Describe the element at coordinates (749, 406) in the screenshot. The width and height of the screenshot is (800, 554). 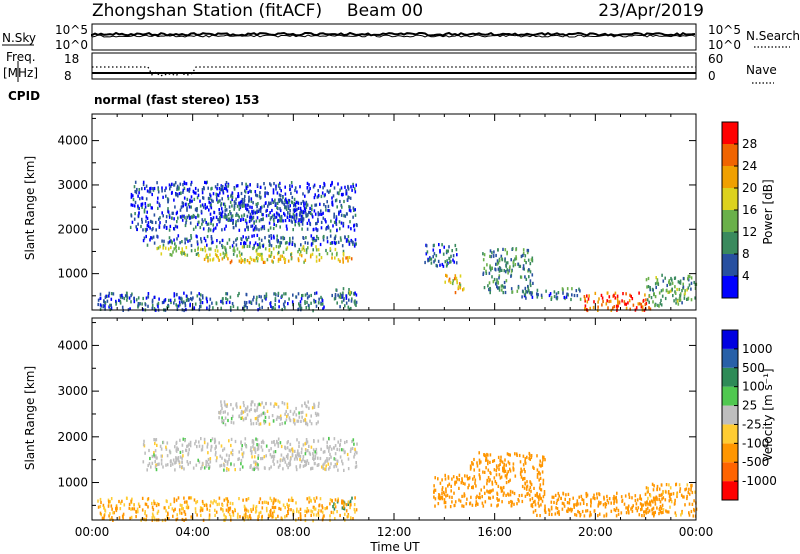
I see `colorbar-tick-label: 25` at that location.